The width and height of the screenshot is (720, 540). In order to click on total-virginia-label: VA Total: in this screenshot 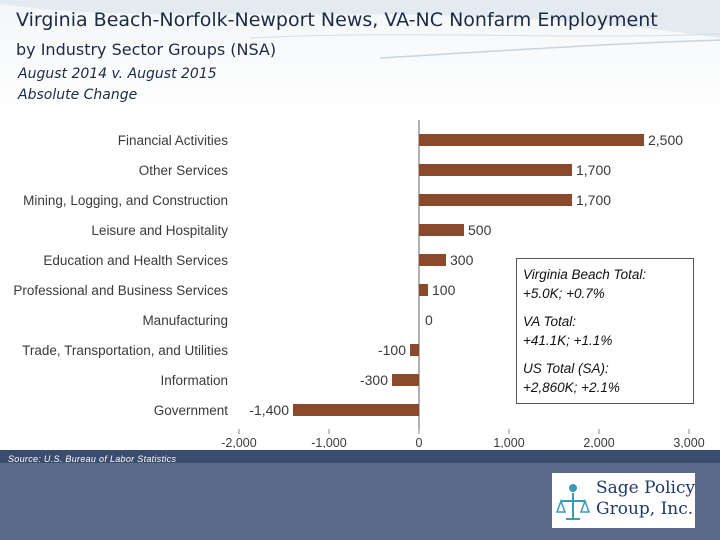, I will do `click(550, 321)`.